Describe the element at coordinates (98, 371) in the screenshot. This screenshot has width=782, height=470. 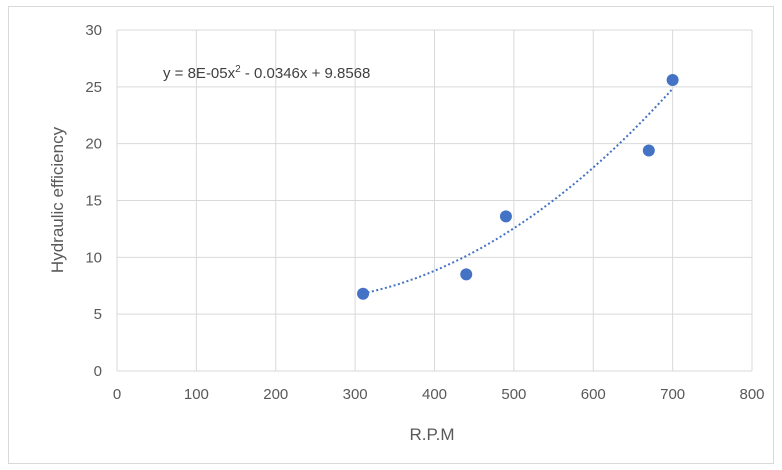
I see `y-tick-label: 0` at that location.